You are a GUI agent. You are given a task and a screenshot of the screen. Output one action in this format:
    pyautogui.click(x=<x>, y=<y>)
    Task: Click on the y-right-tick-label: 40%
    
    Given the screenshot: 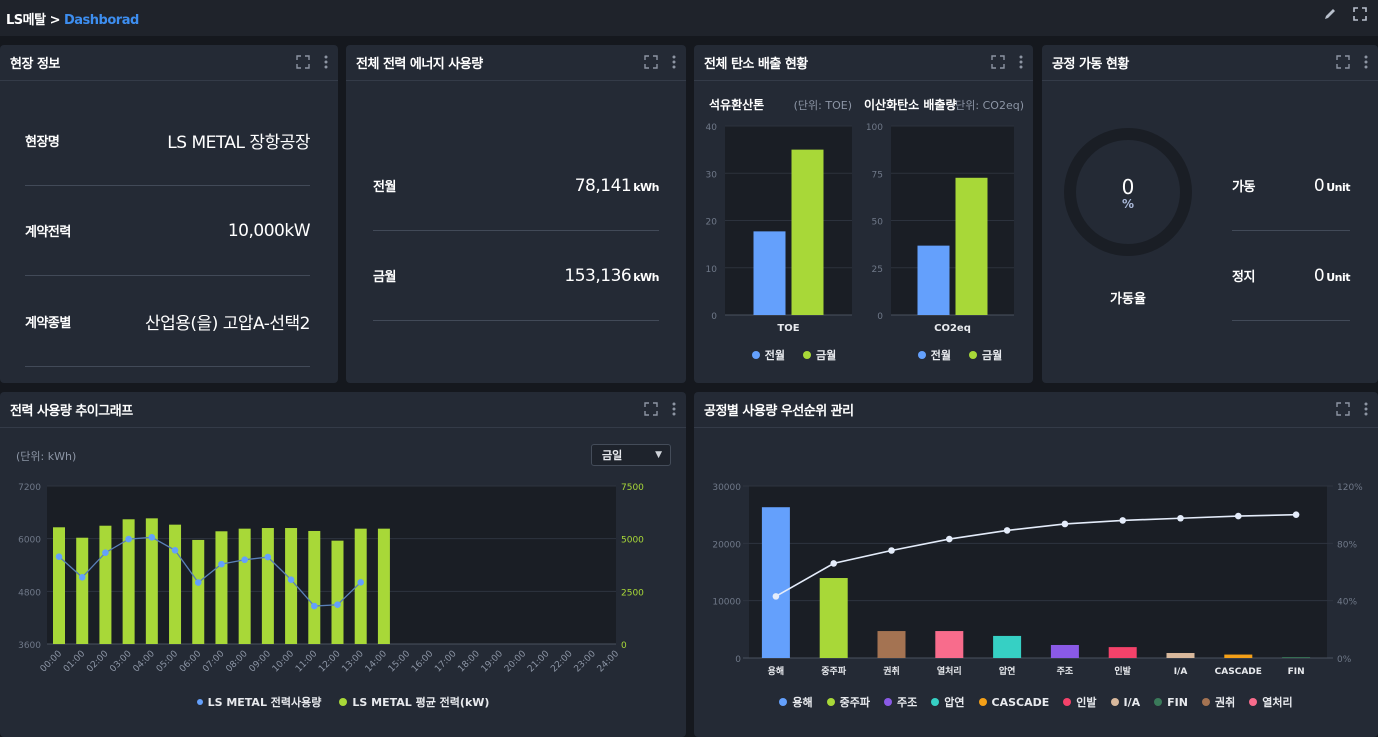 What is the action you would take?
    pyautogui.click(x=1347, y=603)
    